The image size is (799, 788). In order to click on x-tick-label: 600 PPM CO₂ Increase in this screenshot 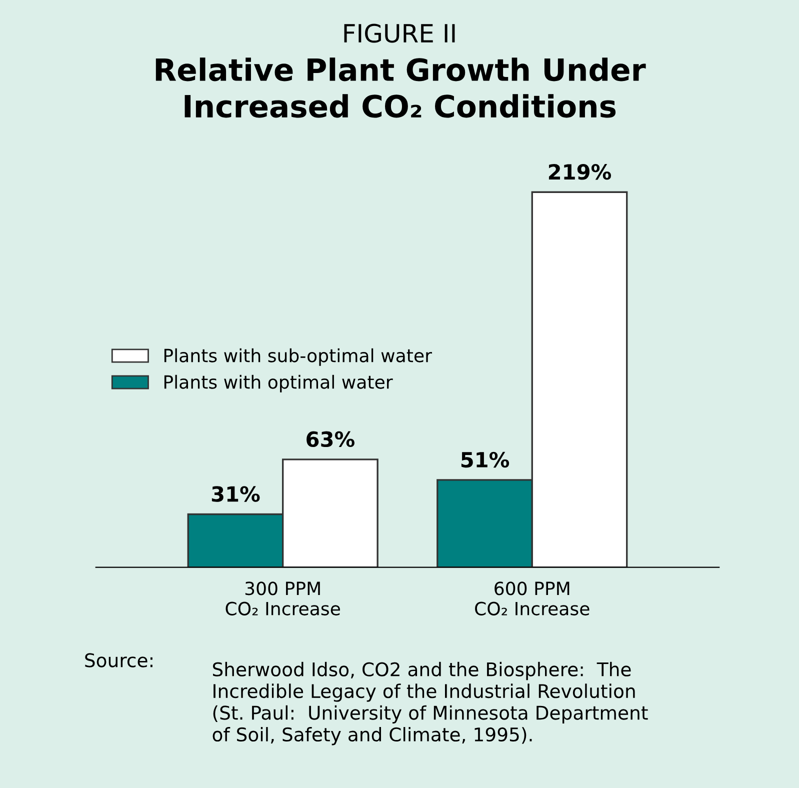, I will do `click(532, 599)`.